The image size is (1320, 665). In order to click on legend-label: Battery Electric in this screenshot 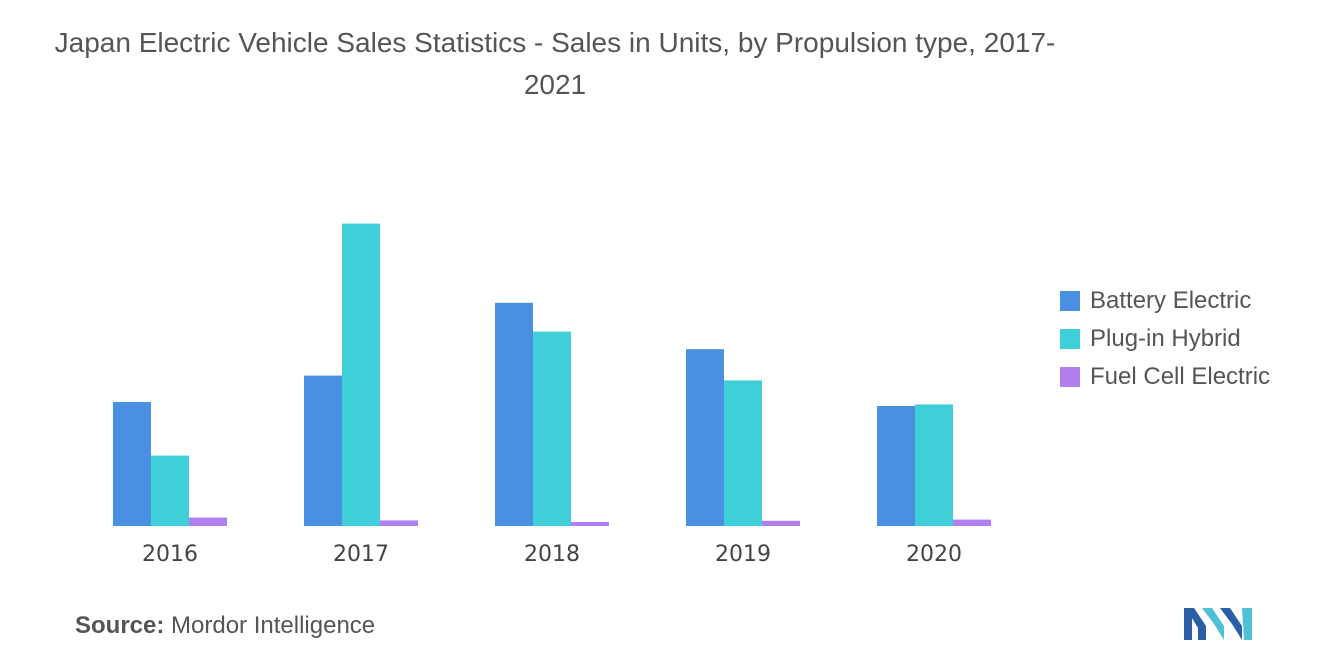, I will do `click(1171, 300)`.